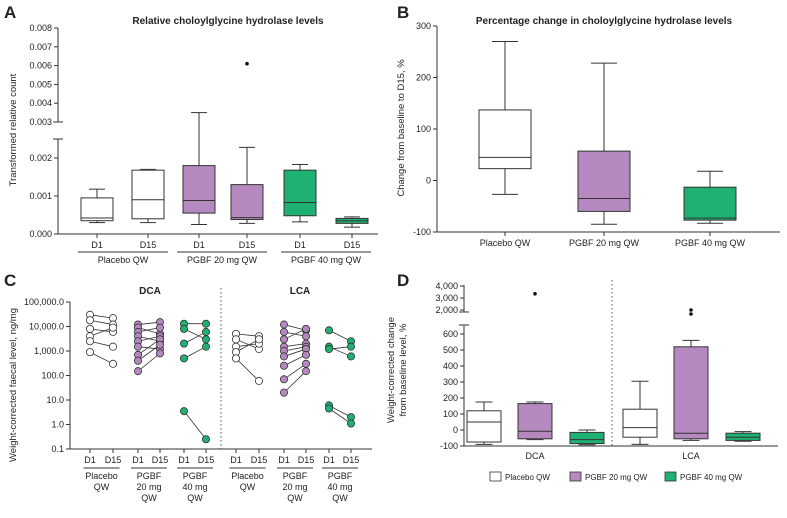 This screenshot has height=518, width=787. Describe the element at coordinates (305, 363) in the screenshot. I see `c-lca-pgbf20-pair-7-d15` at that location.